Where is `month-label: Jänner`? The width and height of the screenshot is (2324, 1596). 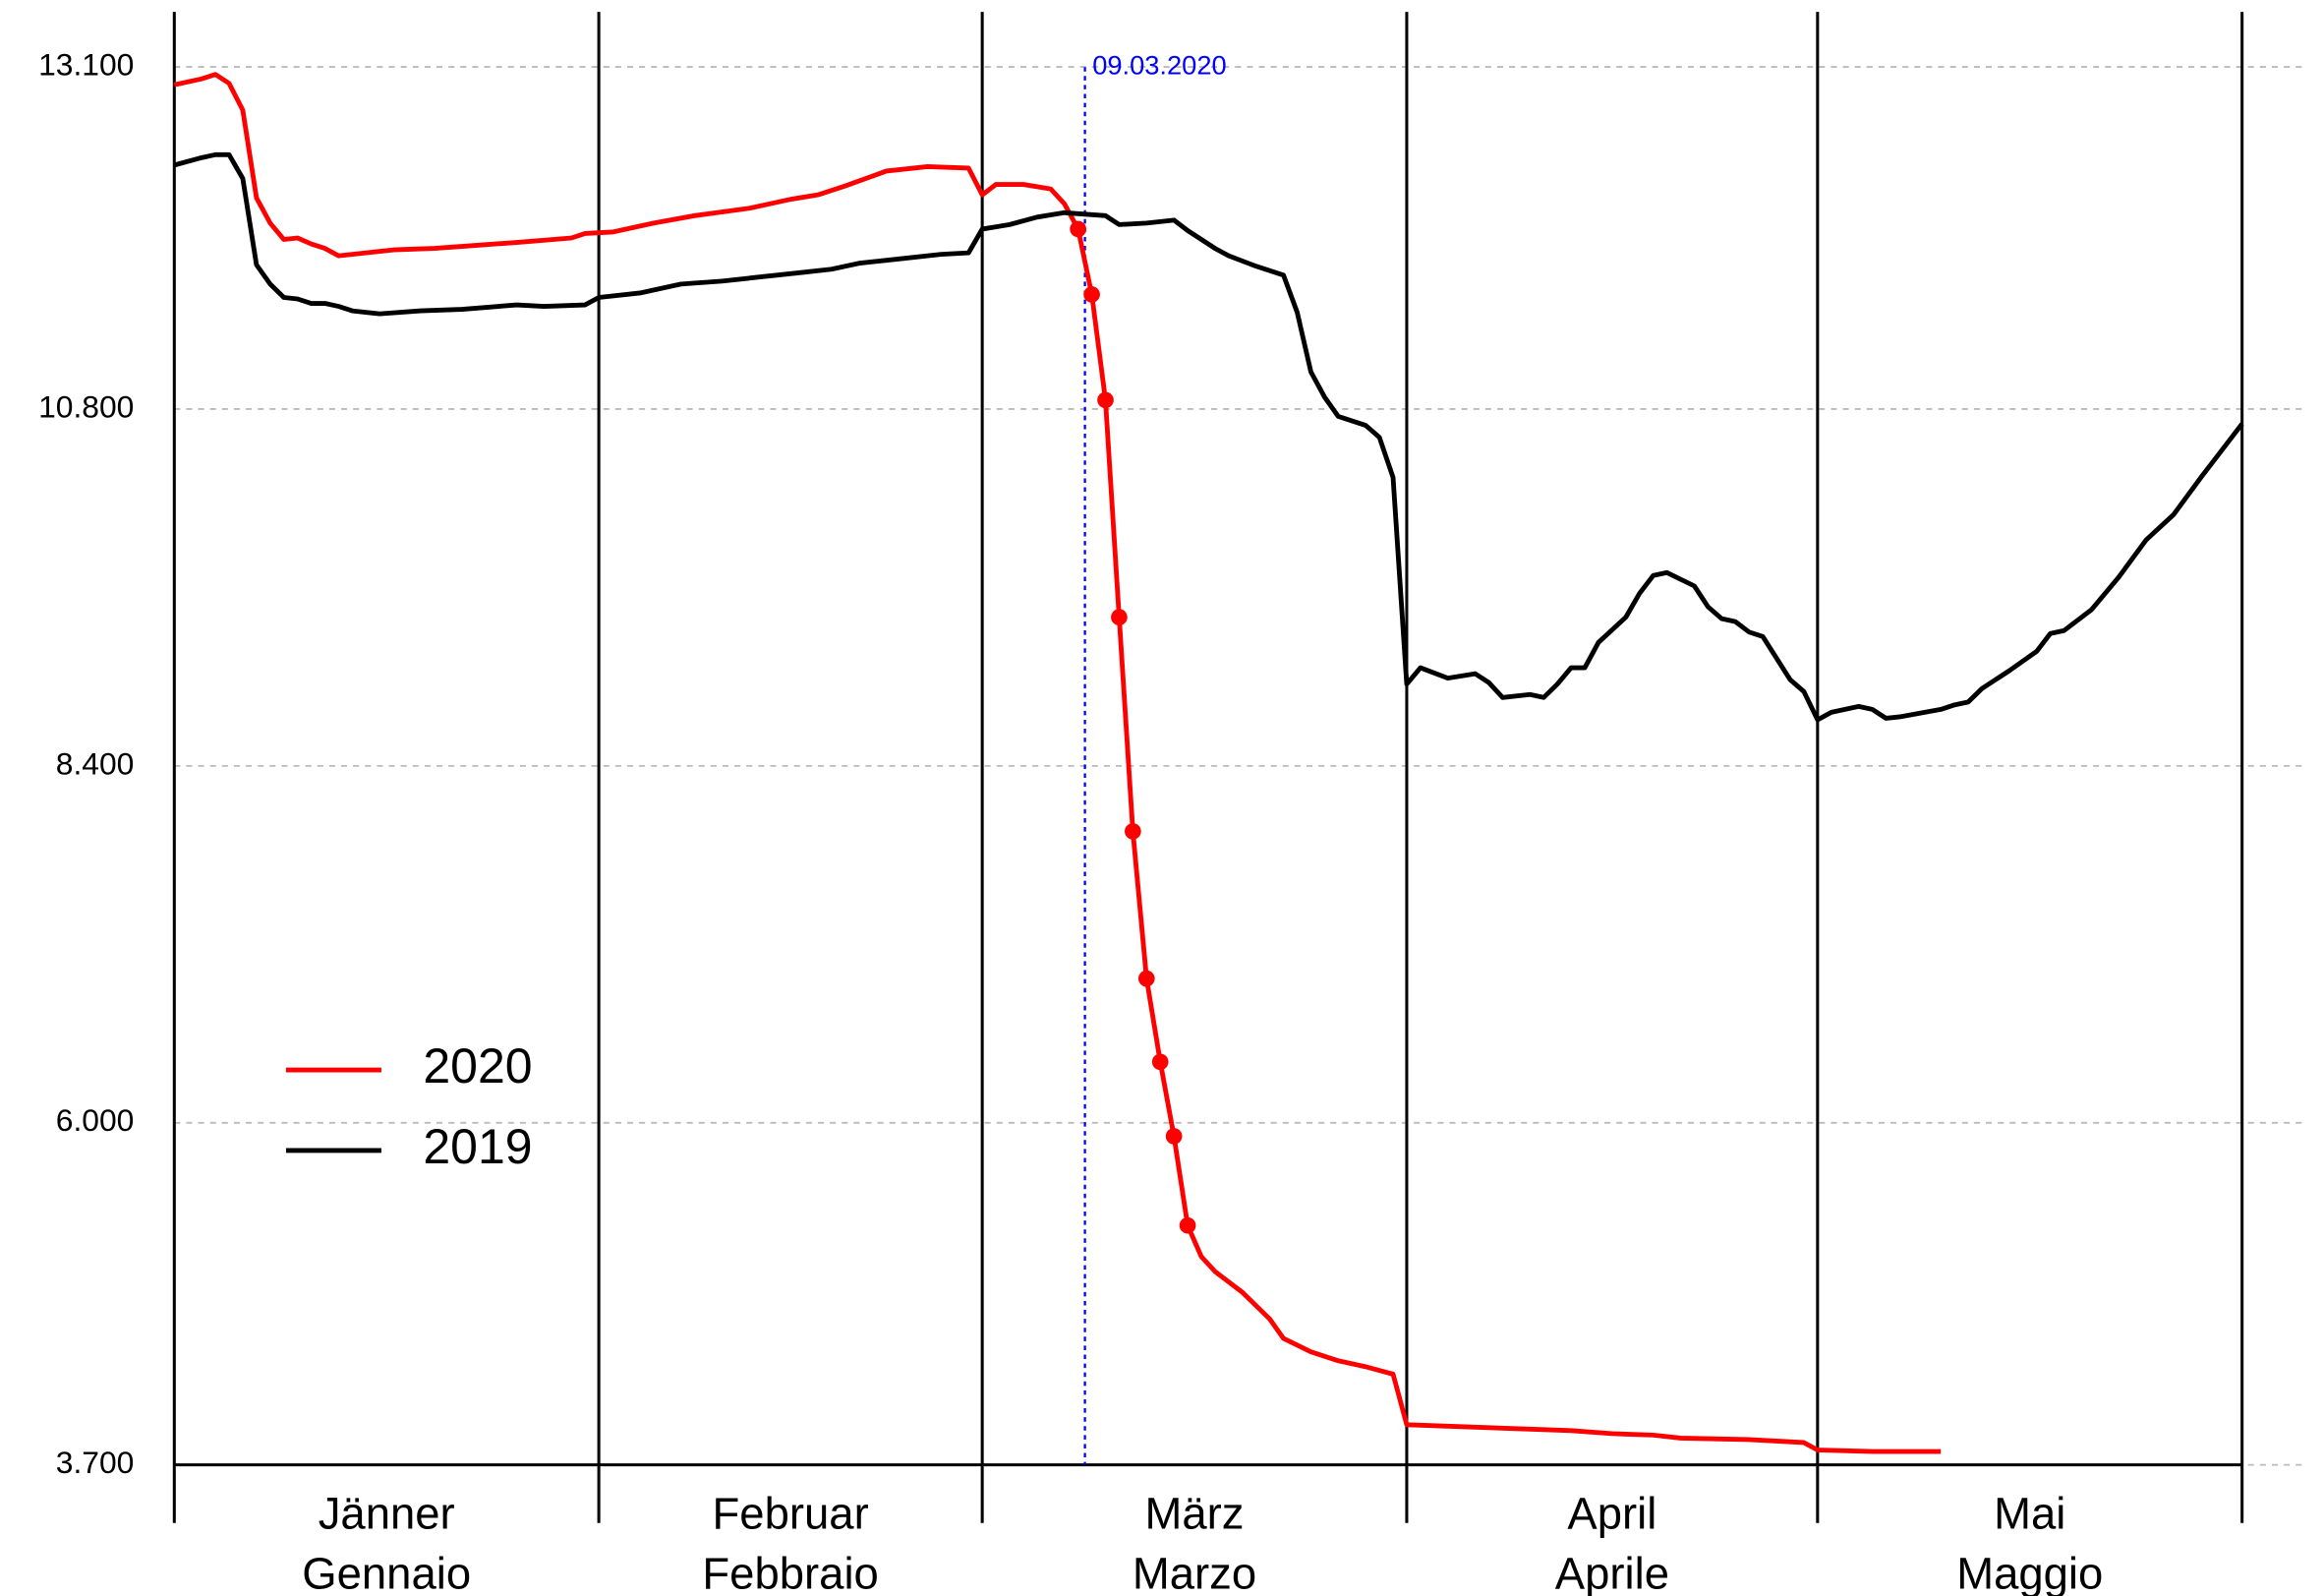 month-label: Jänner is located at coordinates (387, 1514).